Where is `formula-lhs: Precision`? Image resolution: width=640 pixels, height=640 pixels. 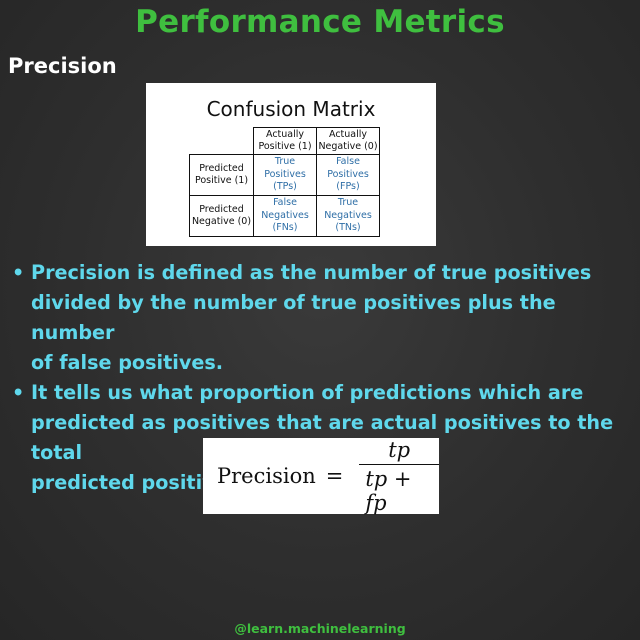
formula-lhs: Precision is located at coordinates (266, 476).